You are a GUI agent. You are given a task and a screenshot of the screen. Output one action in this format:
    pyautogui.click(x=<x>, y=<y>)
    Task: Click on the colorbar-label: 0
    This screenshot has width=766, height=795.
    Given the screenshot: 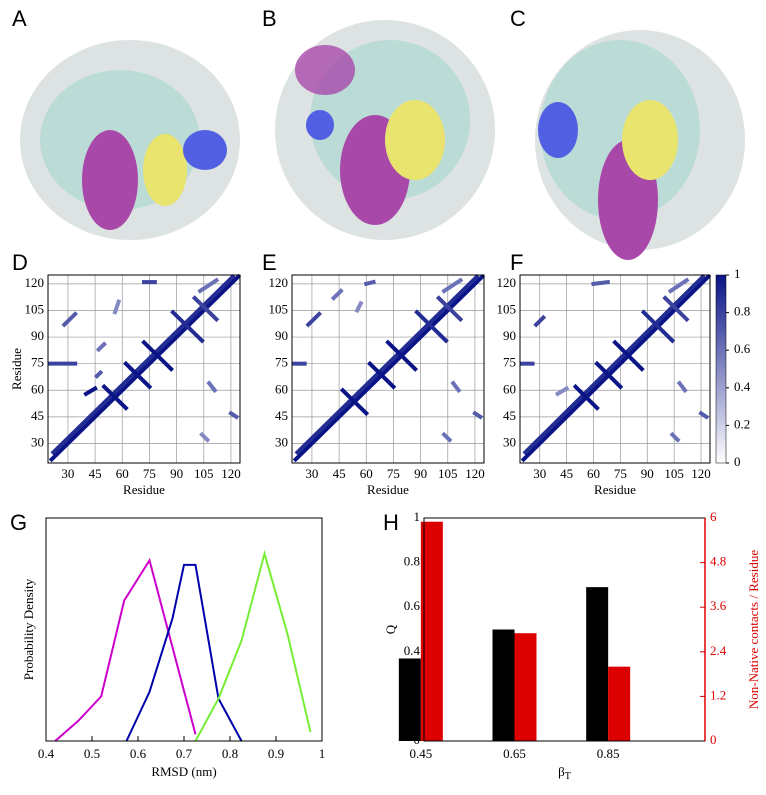 What is the action you would take?
    pyautogui.click(x=737, y=461)
    